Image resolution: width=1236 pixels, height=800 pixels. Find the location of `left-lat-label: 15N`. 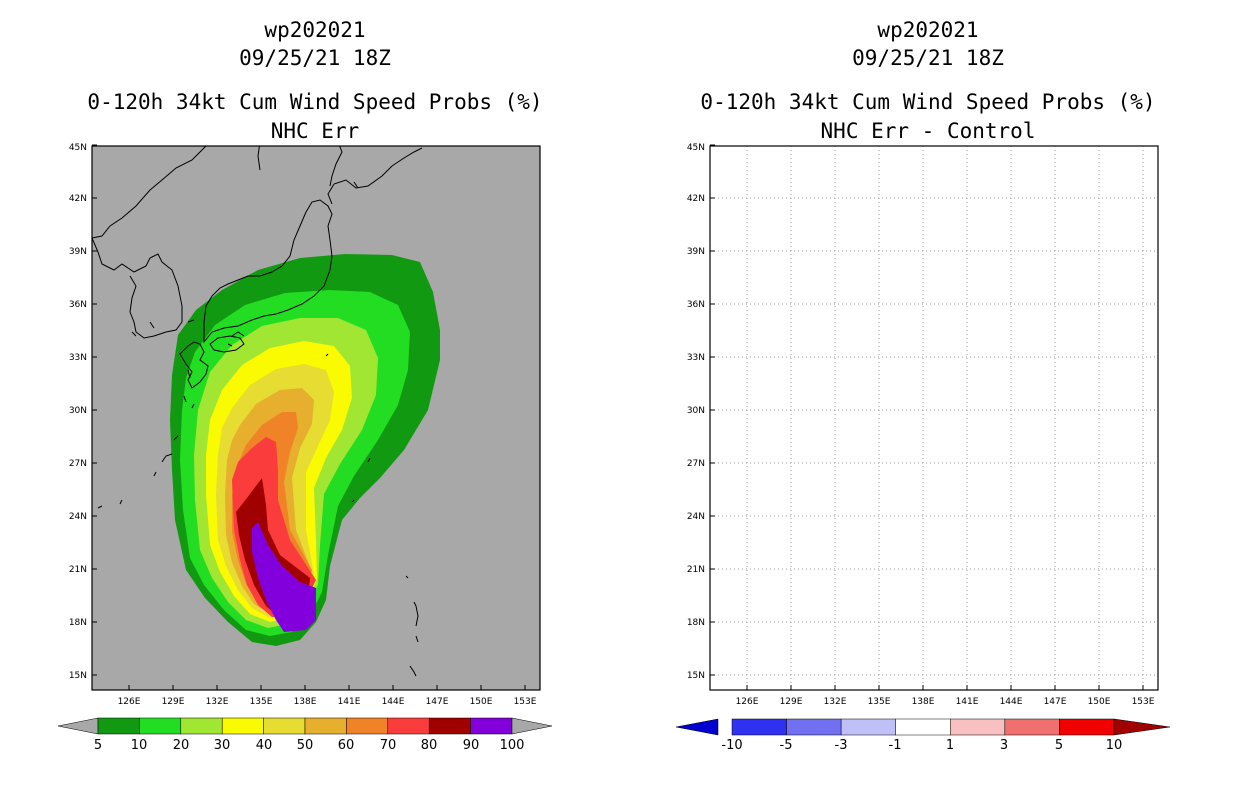

left-lat-label: 15N is located at coordinates (78, 676).